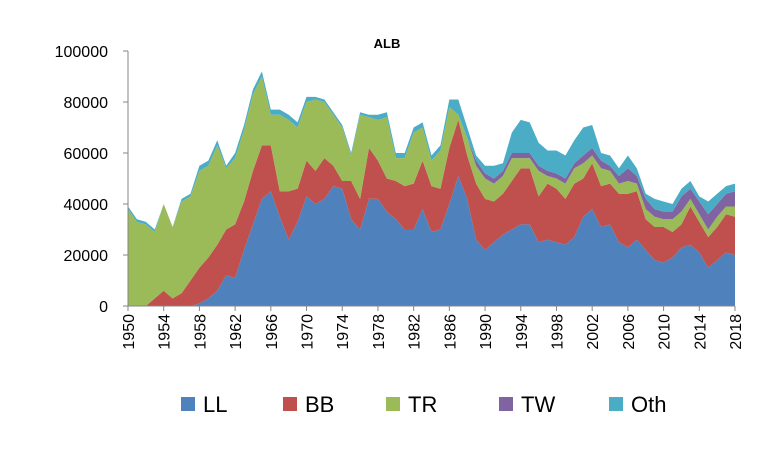 The height and width of the screenshot is (465, 770). I want to click on x-tick-label: 1994, so click(522, 332).